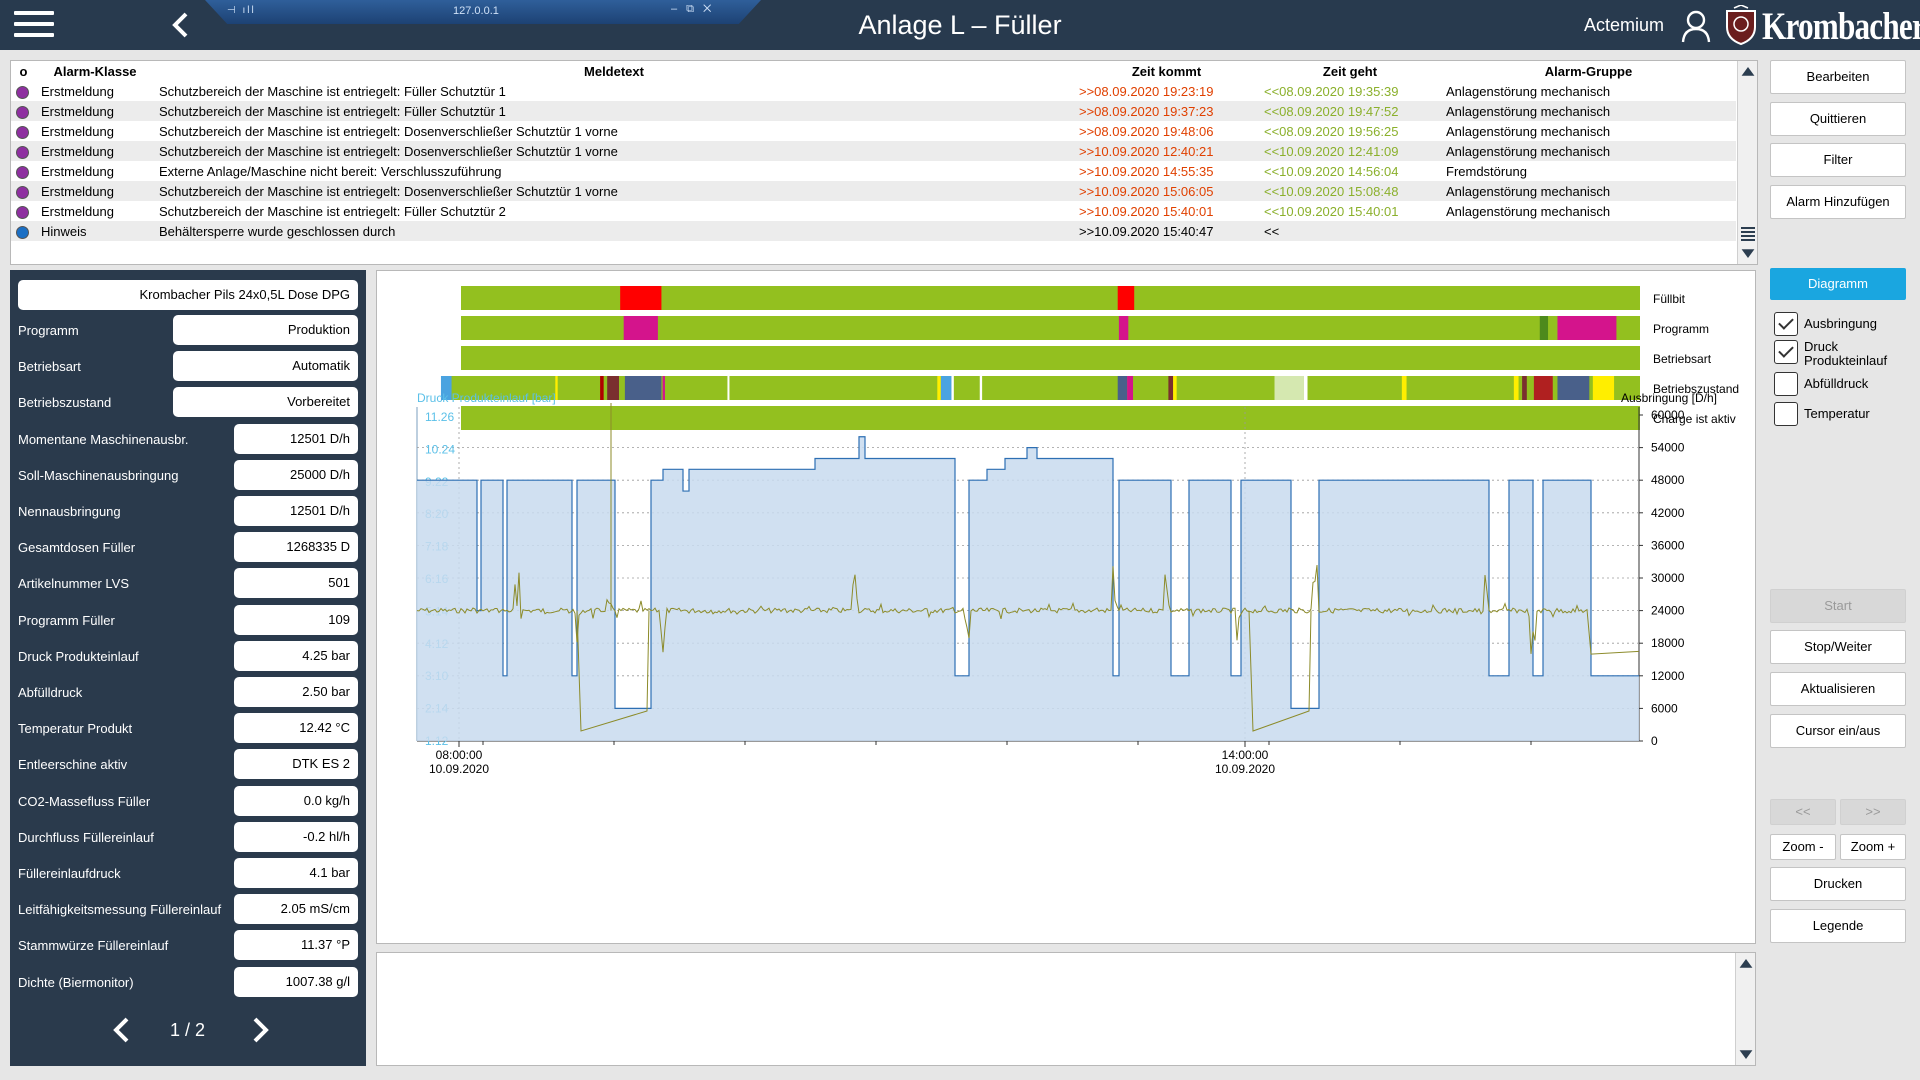  Describe the element at coordinates (1838, 606) in the screenshot. I see `start-button: Start` at that location.